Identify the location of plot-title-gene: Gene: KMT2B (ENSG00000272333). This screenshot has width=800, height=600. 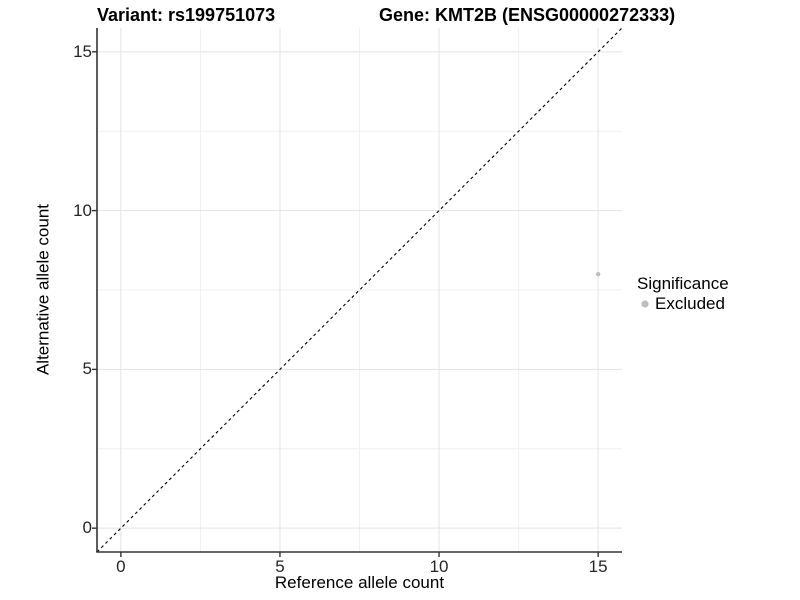
(527, 15).